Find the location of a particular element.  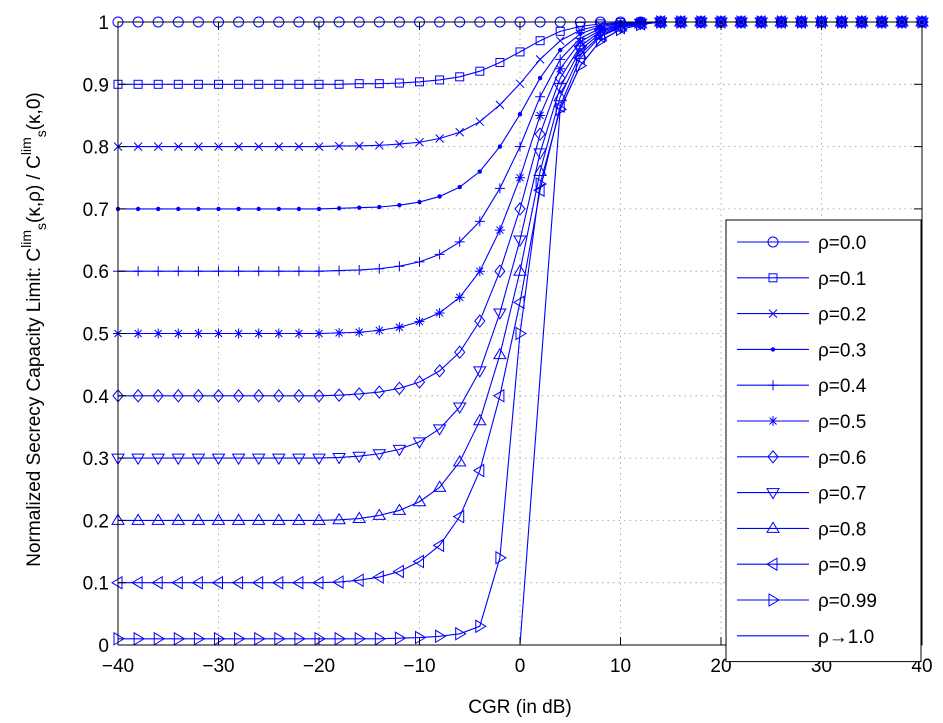

x-tick-label: −30 is located at coordinates (218, 666).